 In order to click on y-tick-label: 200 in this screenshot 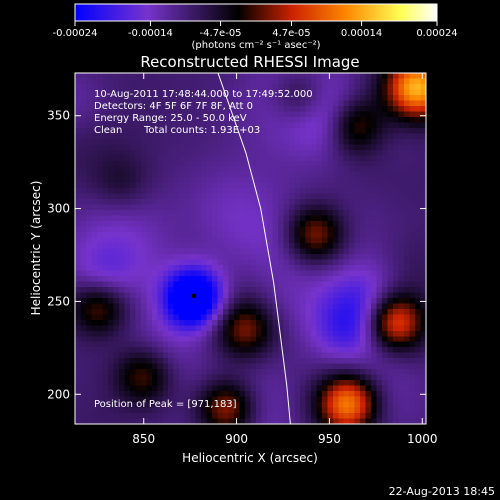, I will do `click(58, 394)`.